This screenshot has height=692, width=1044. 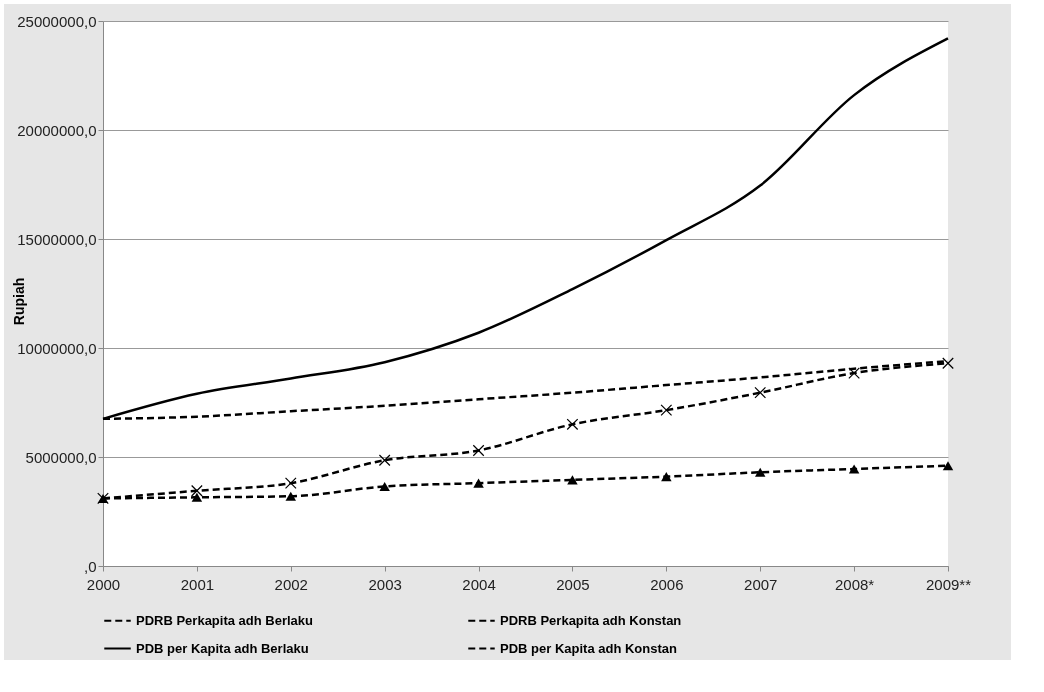 What do you see at coordinates (667, 584) in the screenshot?
I see `x-tick-label: 2006` at bounding box center [667, 584].